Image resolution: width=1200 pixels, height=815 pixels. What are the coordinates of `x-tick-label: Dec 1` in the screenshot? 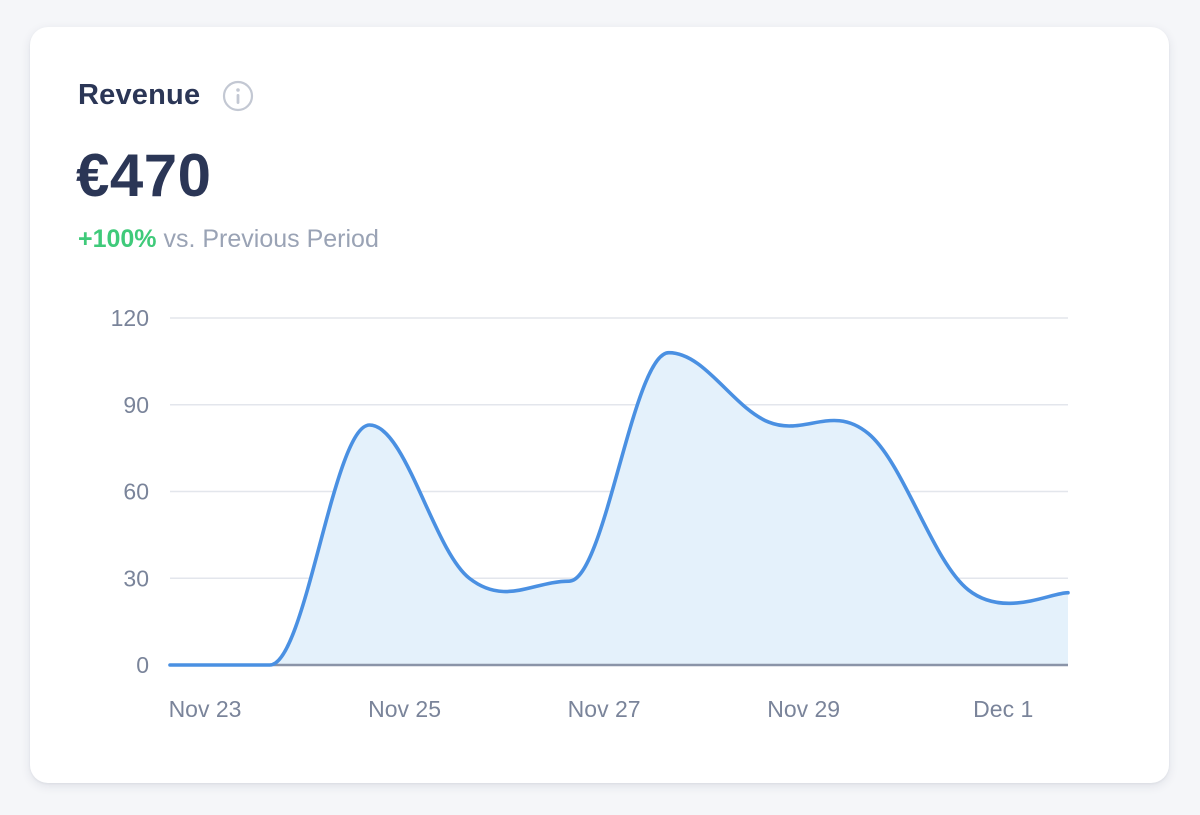 It's located at (1003, 709).